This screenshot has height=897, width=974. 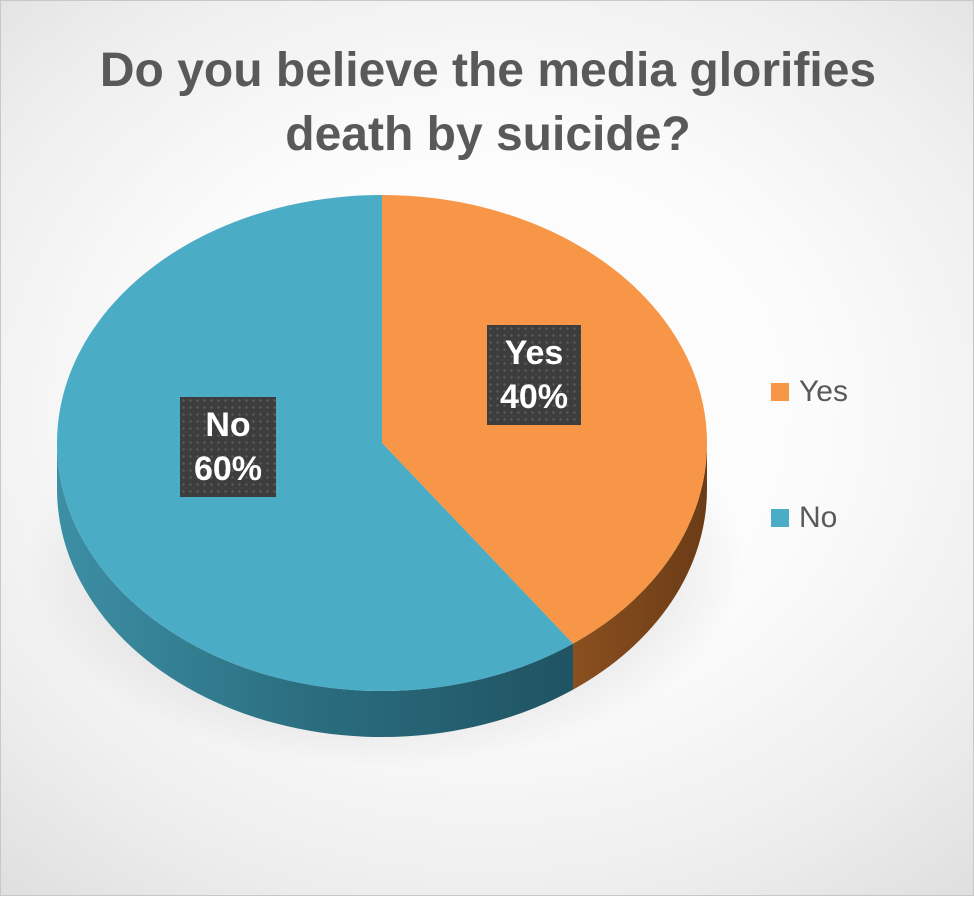 I want to click on data-label-yes-percent: 40%, so click(x=534, y=397).